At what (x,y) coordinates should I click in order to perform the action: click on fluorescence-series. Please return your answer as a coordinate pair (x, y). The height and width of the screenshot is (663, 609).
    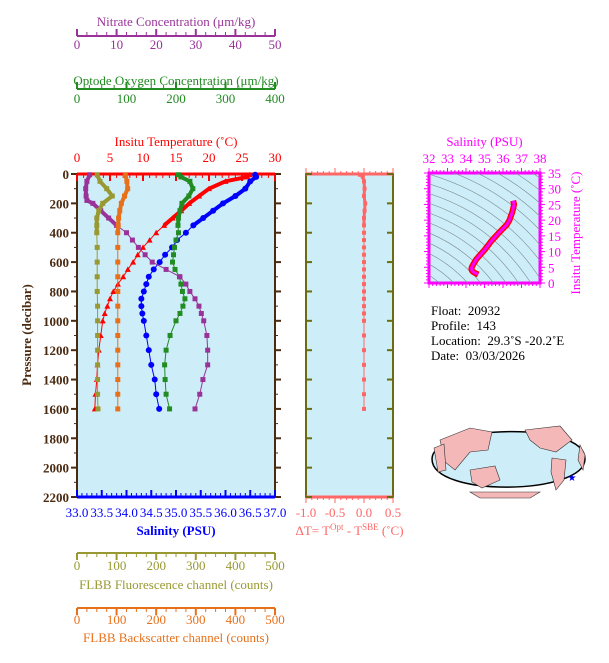
    Looking at the image, I should click on (105, 292).